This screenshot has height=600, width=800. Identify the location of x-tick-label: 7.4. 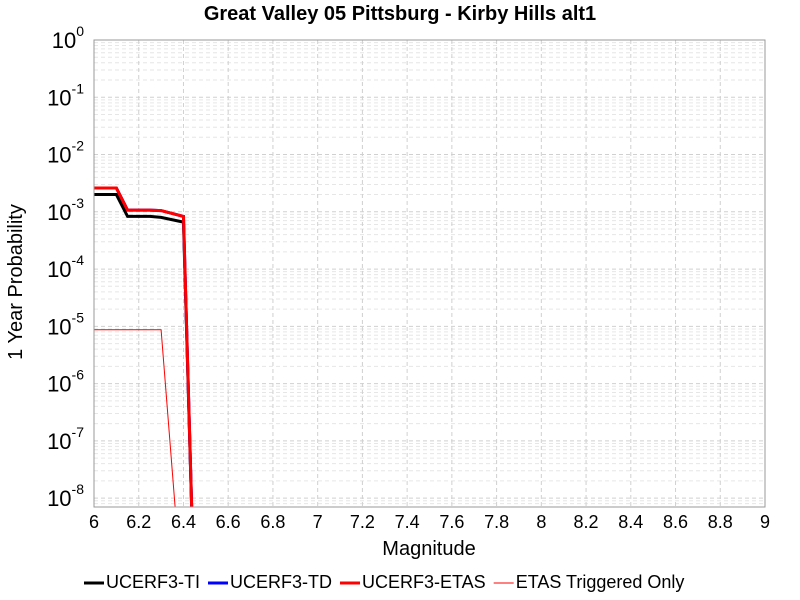
(407, 522).